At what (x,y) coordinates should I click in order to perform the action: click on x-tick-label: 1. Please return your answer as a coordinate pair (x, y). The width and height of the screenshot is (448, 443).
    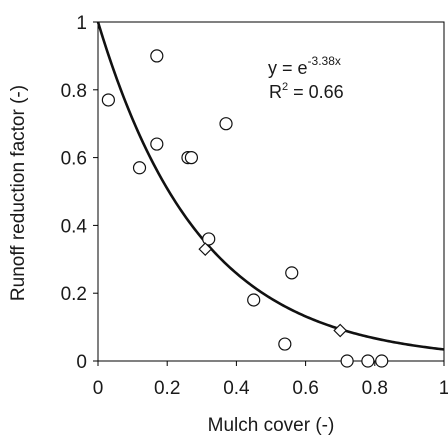
    Looking at the image, I should click on (443, 388).